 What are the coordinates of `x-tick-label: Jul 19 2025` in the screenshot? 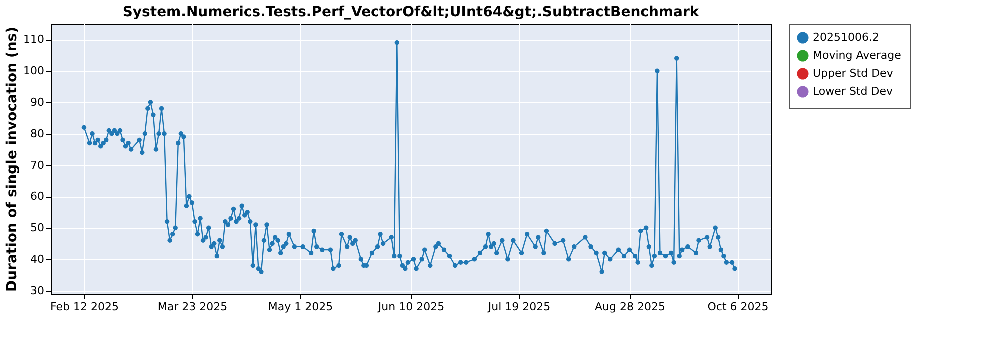 It's located at (519, 307).